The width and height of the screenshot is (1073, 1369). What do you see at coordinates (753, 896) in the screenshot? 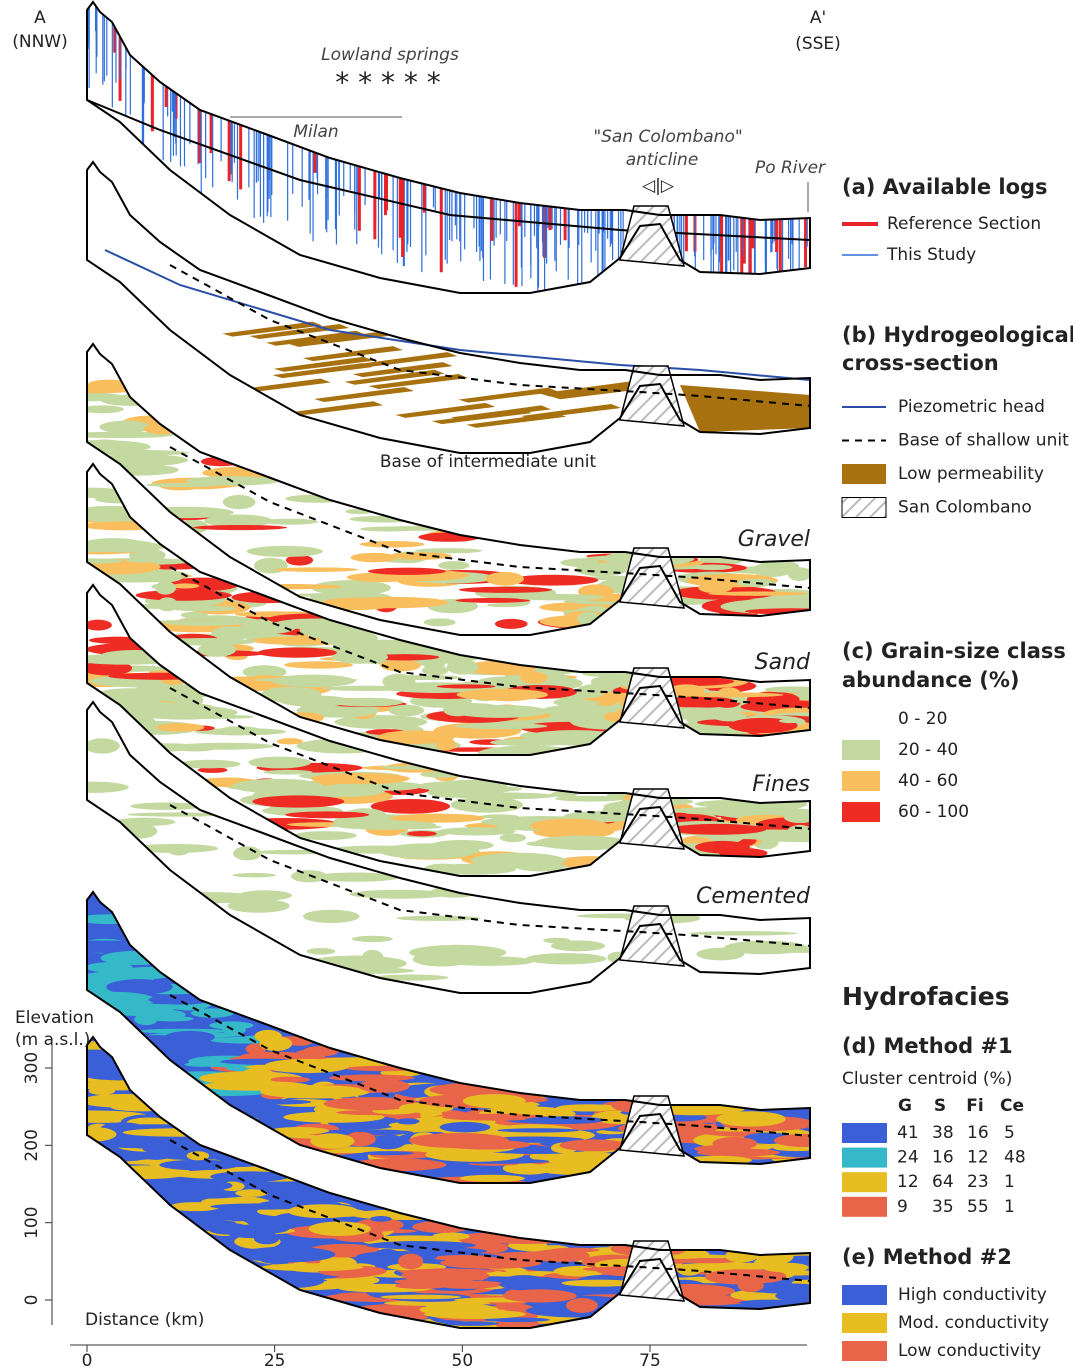
I see `panel-label: Cemented` at bounding box center [753, 896].